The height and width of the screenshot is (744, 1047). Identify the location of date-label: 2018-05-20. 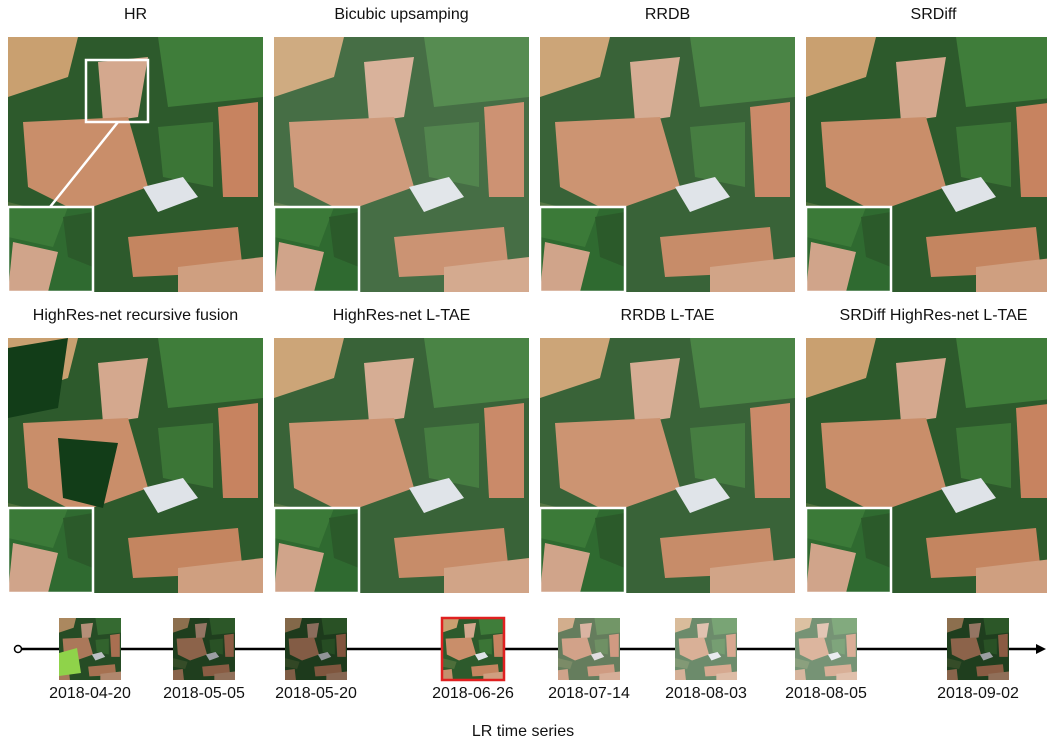
(316, 693).